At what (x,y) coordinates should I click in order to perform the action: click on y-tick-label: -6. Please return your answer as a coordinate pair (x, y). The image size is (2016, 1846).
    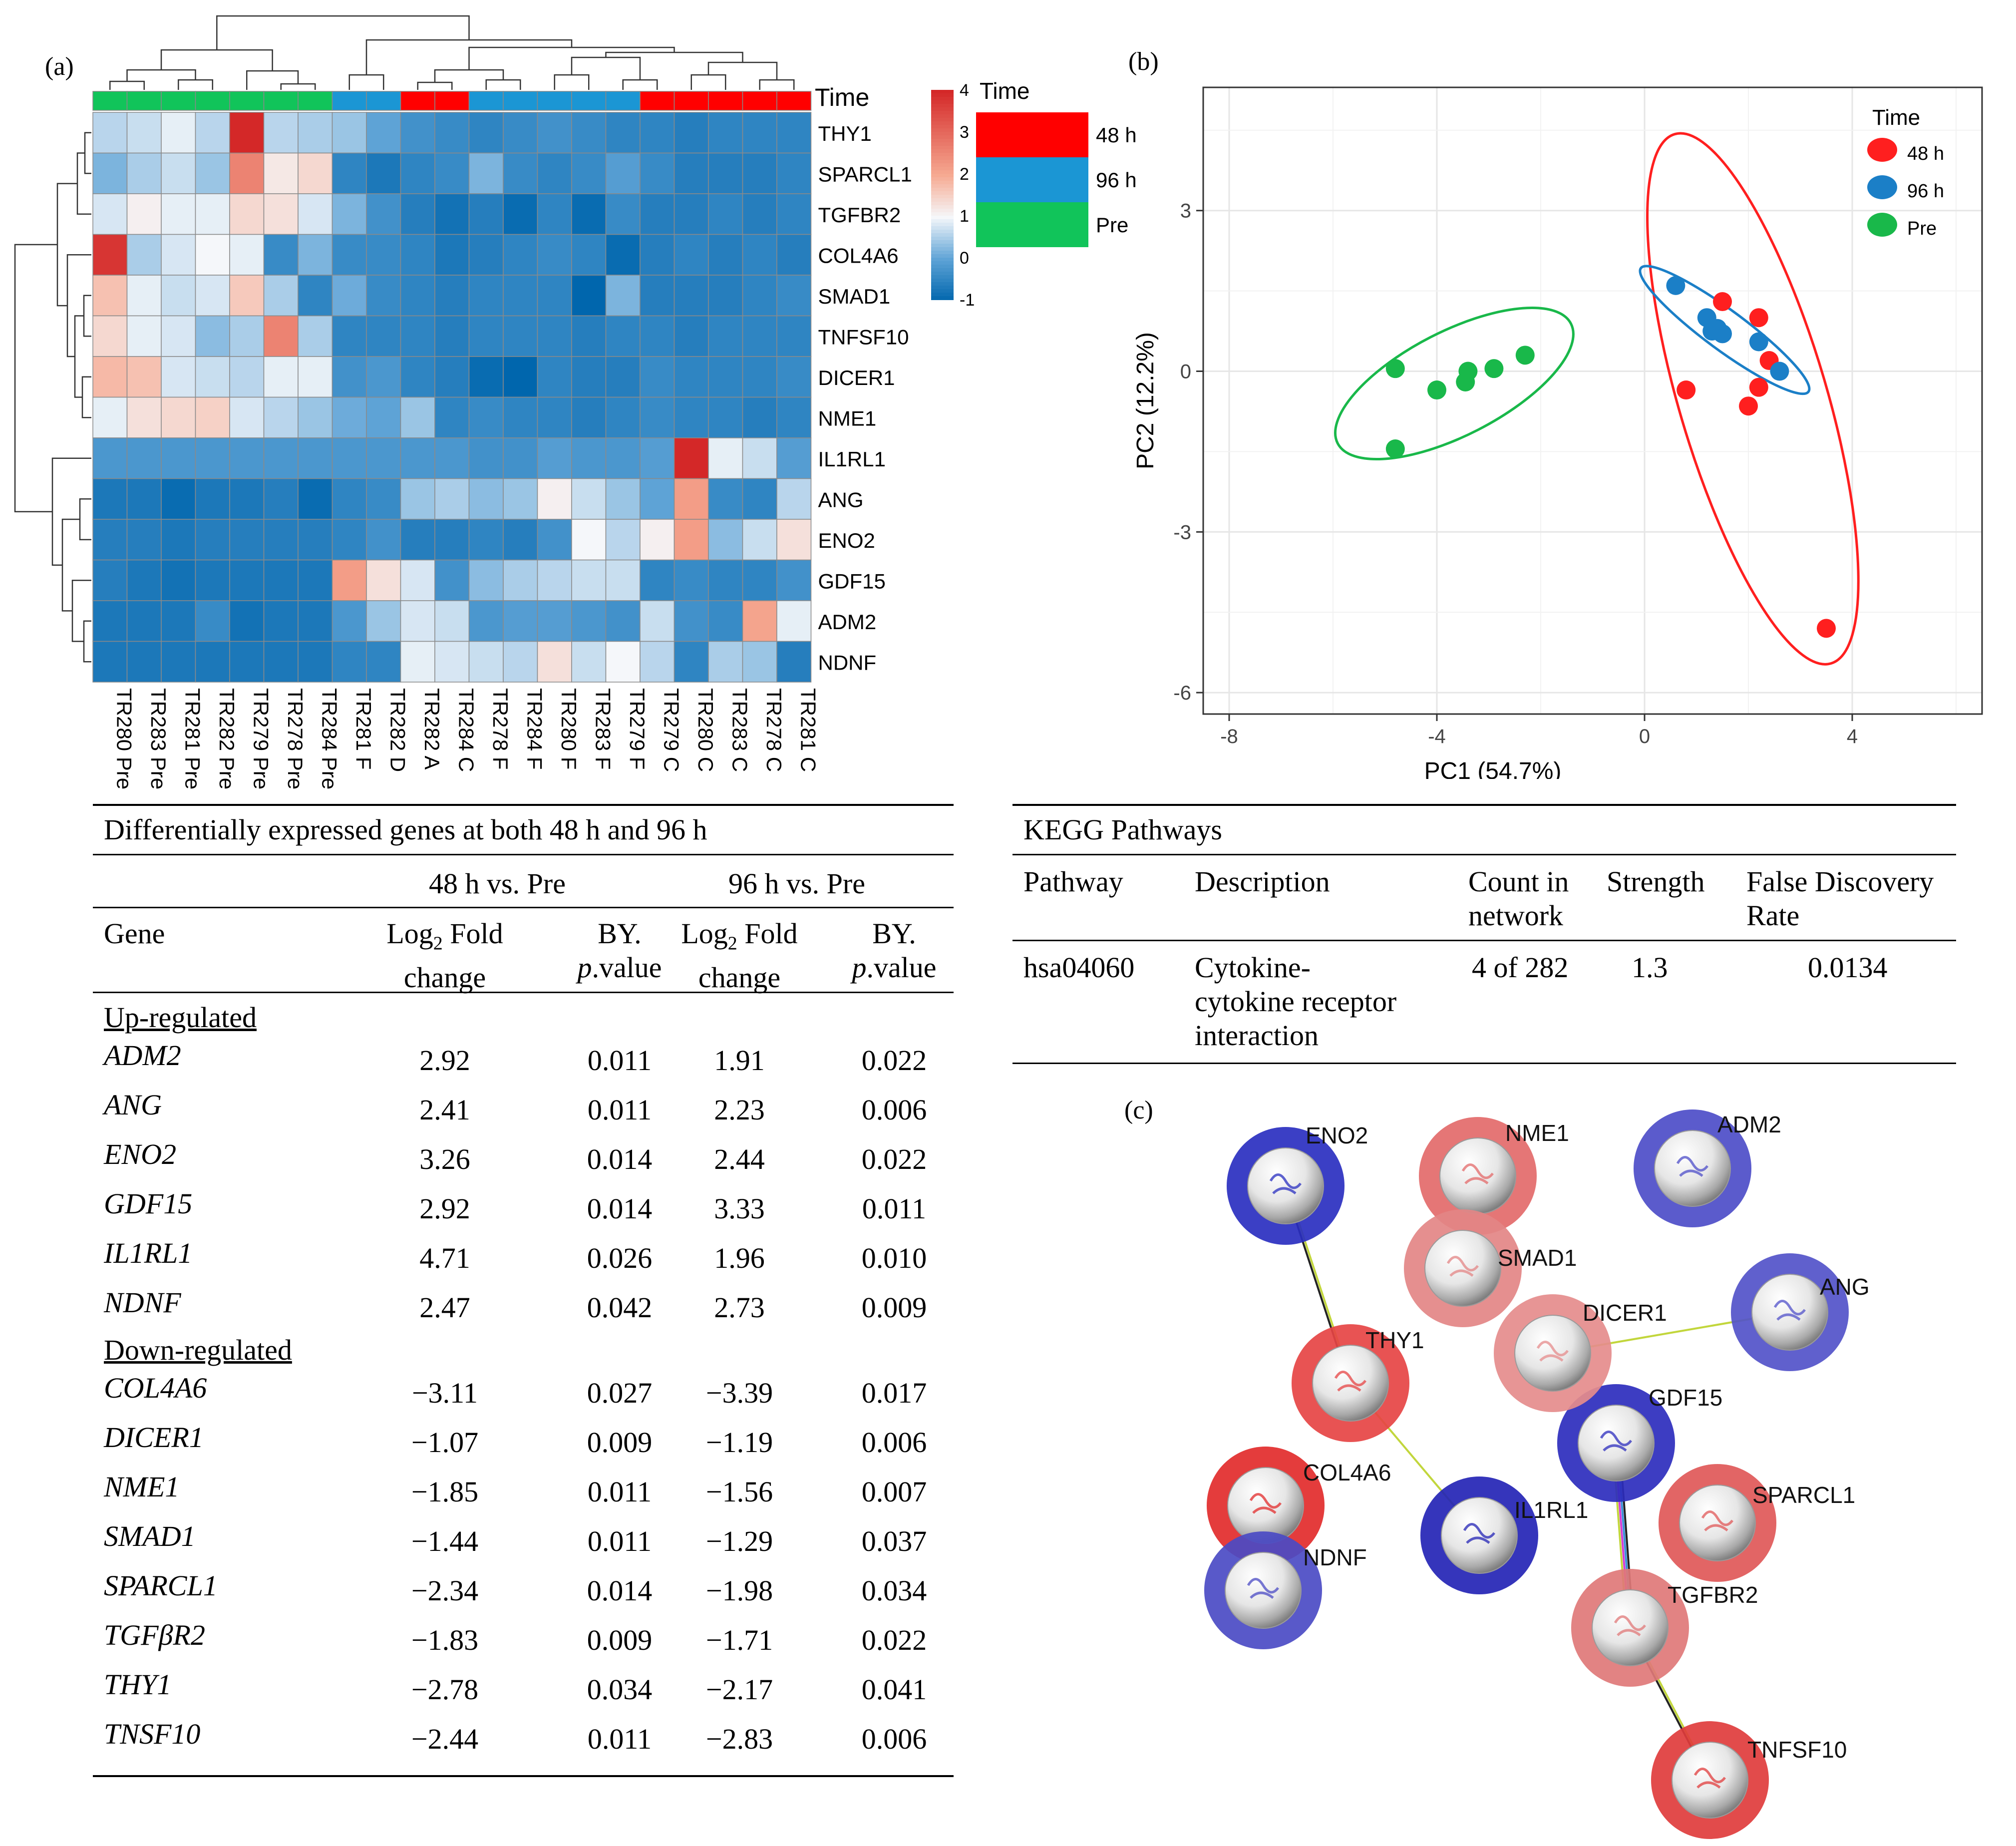
    Looking at the image, I should click on (1182, 693).